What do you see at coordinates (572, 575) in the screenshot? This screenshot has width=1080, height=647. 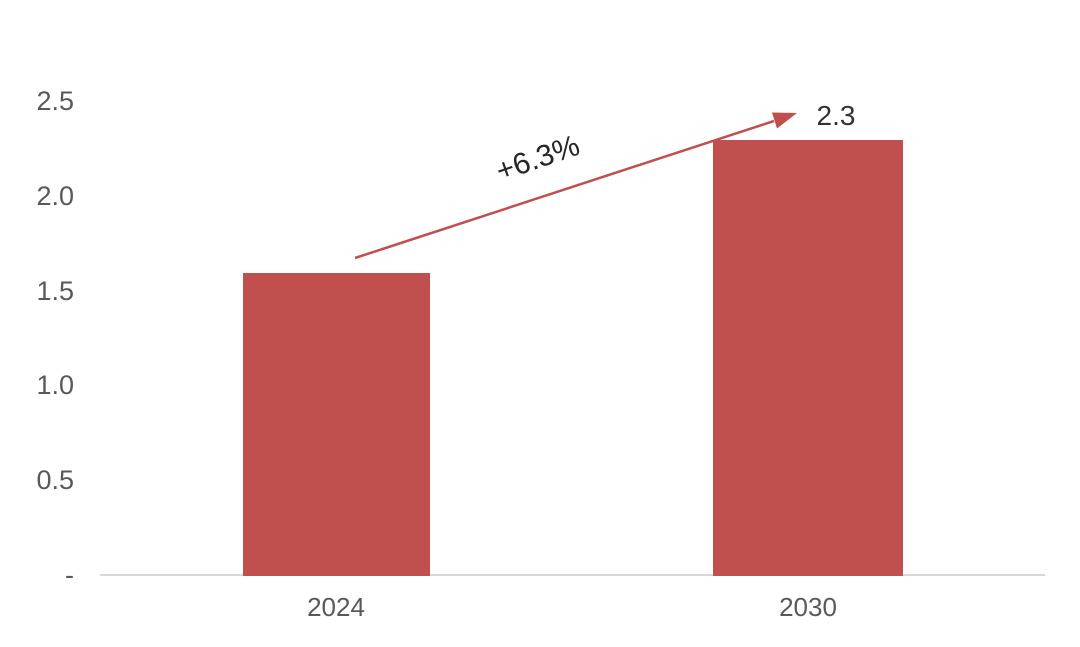 I see `x-axis-line` at bounding box center [572, 575].